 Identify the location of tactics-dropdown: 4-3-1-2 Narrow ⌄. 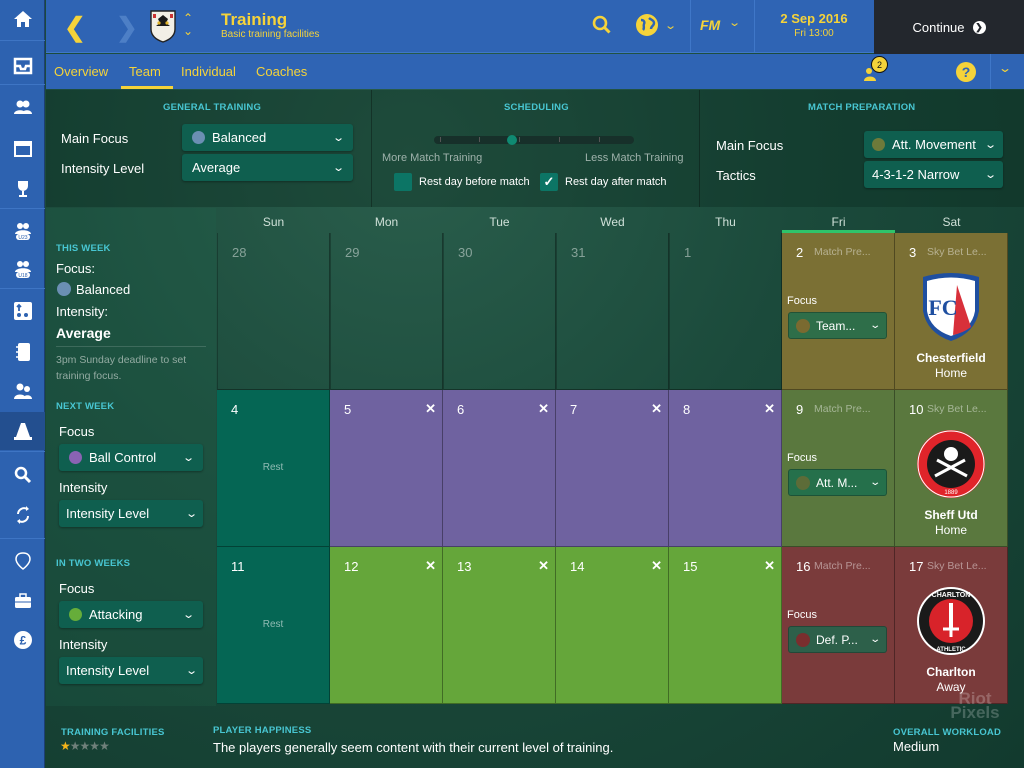
(933, 174).